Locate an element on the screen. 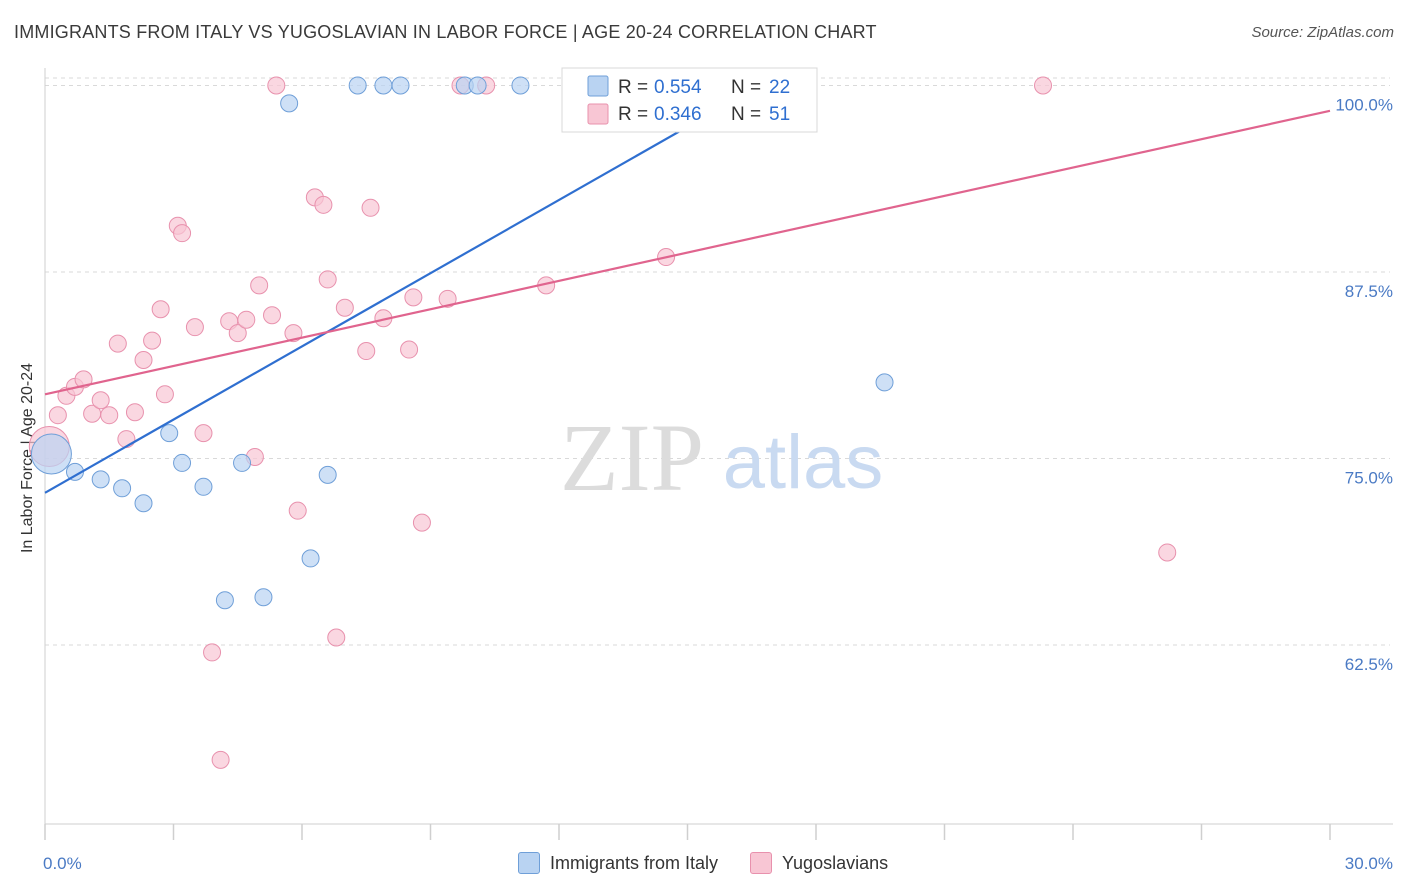 The height and width of the screenshot is (892, 1406). legend-color-yugoslavians is located at coordinates (761, 863).